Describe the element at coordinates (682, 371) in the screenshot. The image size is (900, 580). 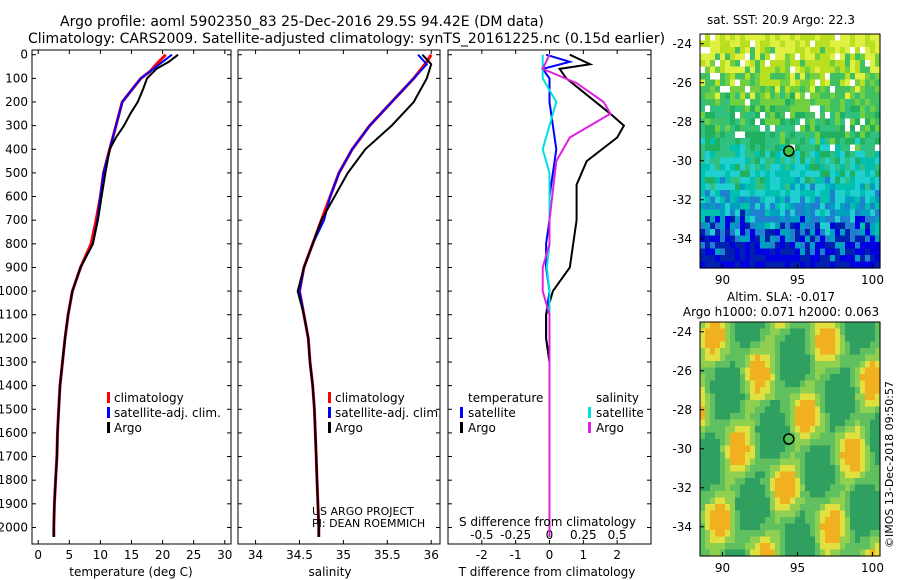
I see `map-y-tick-label: -26` at that location.